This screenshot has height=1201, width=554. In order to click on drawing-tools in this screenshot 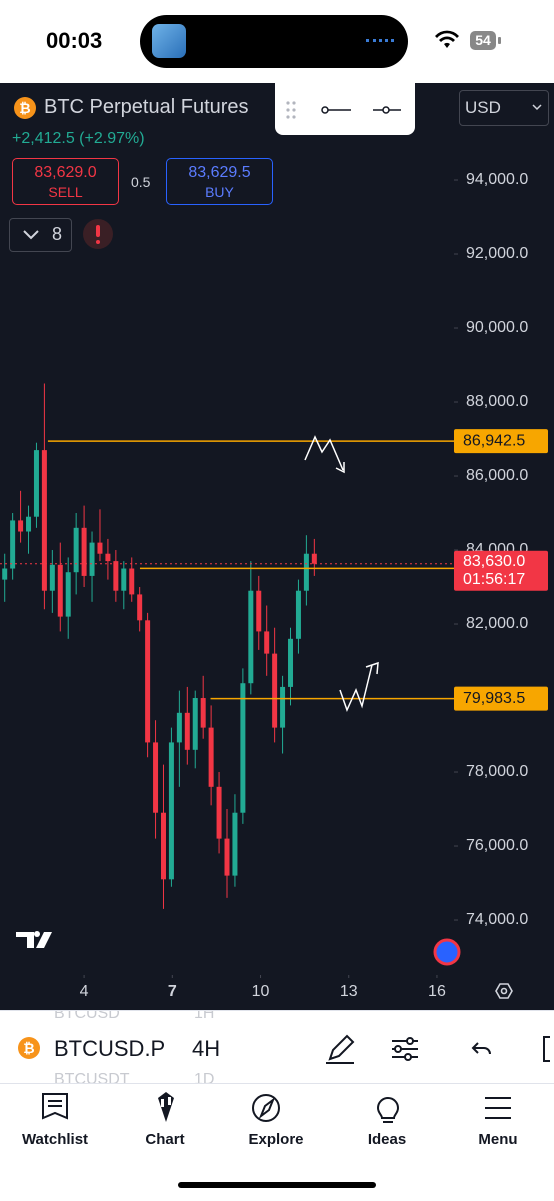, I will do `click(343, 110)`.